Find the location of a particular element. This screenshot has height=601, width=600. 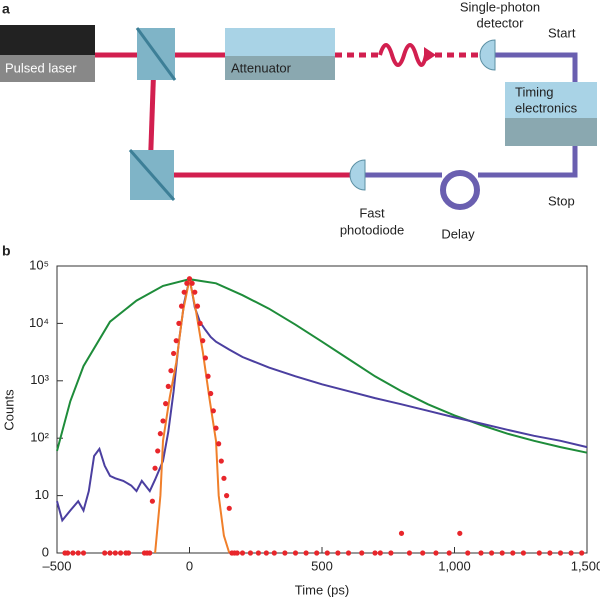

arrow is located at coordinates (430, 55).